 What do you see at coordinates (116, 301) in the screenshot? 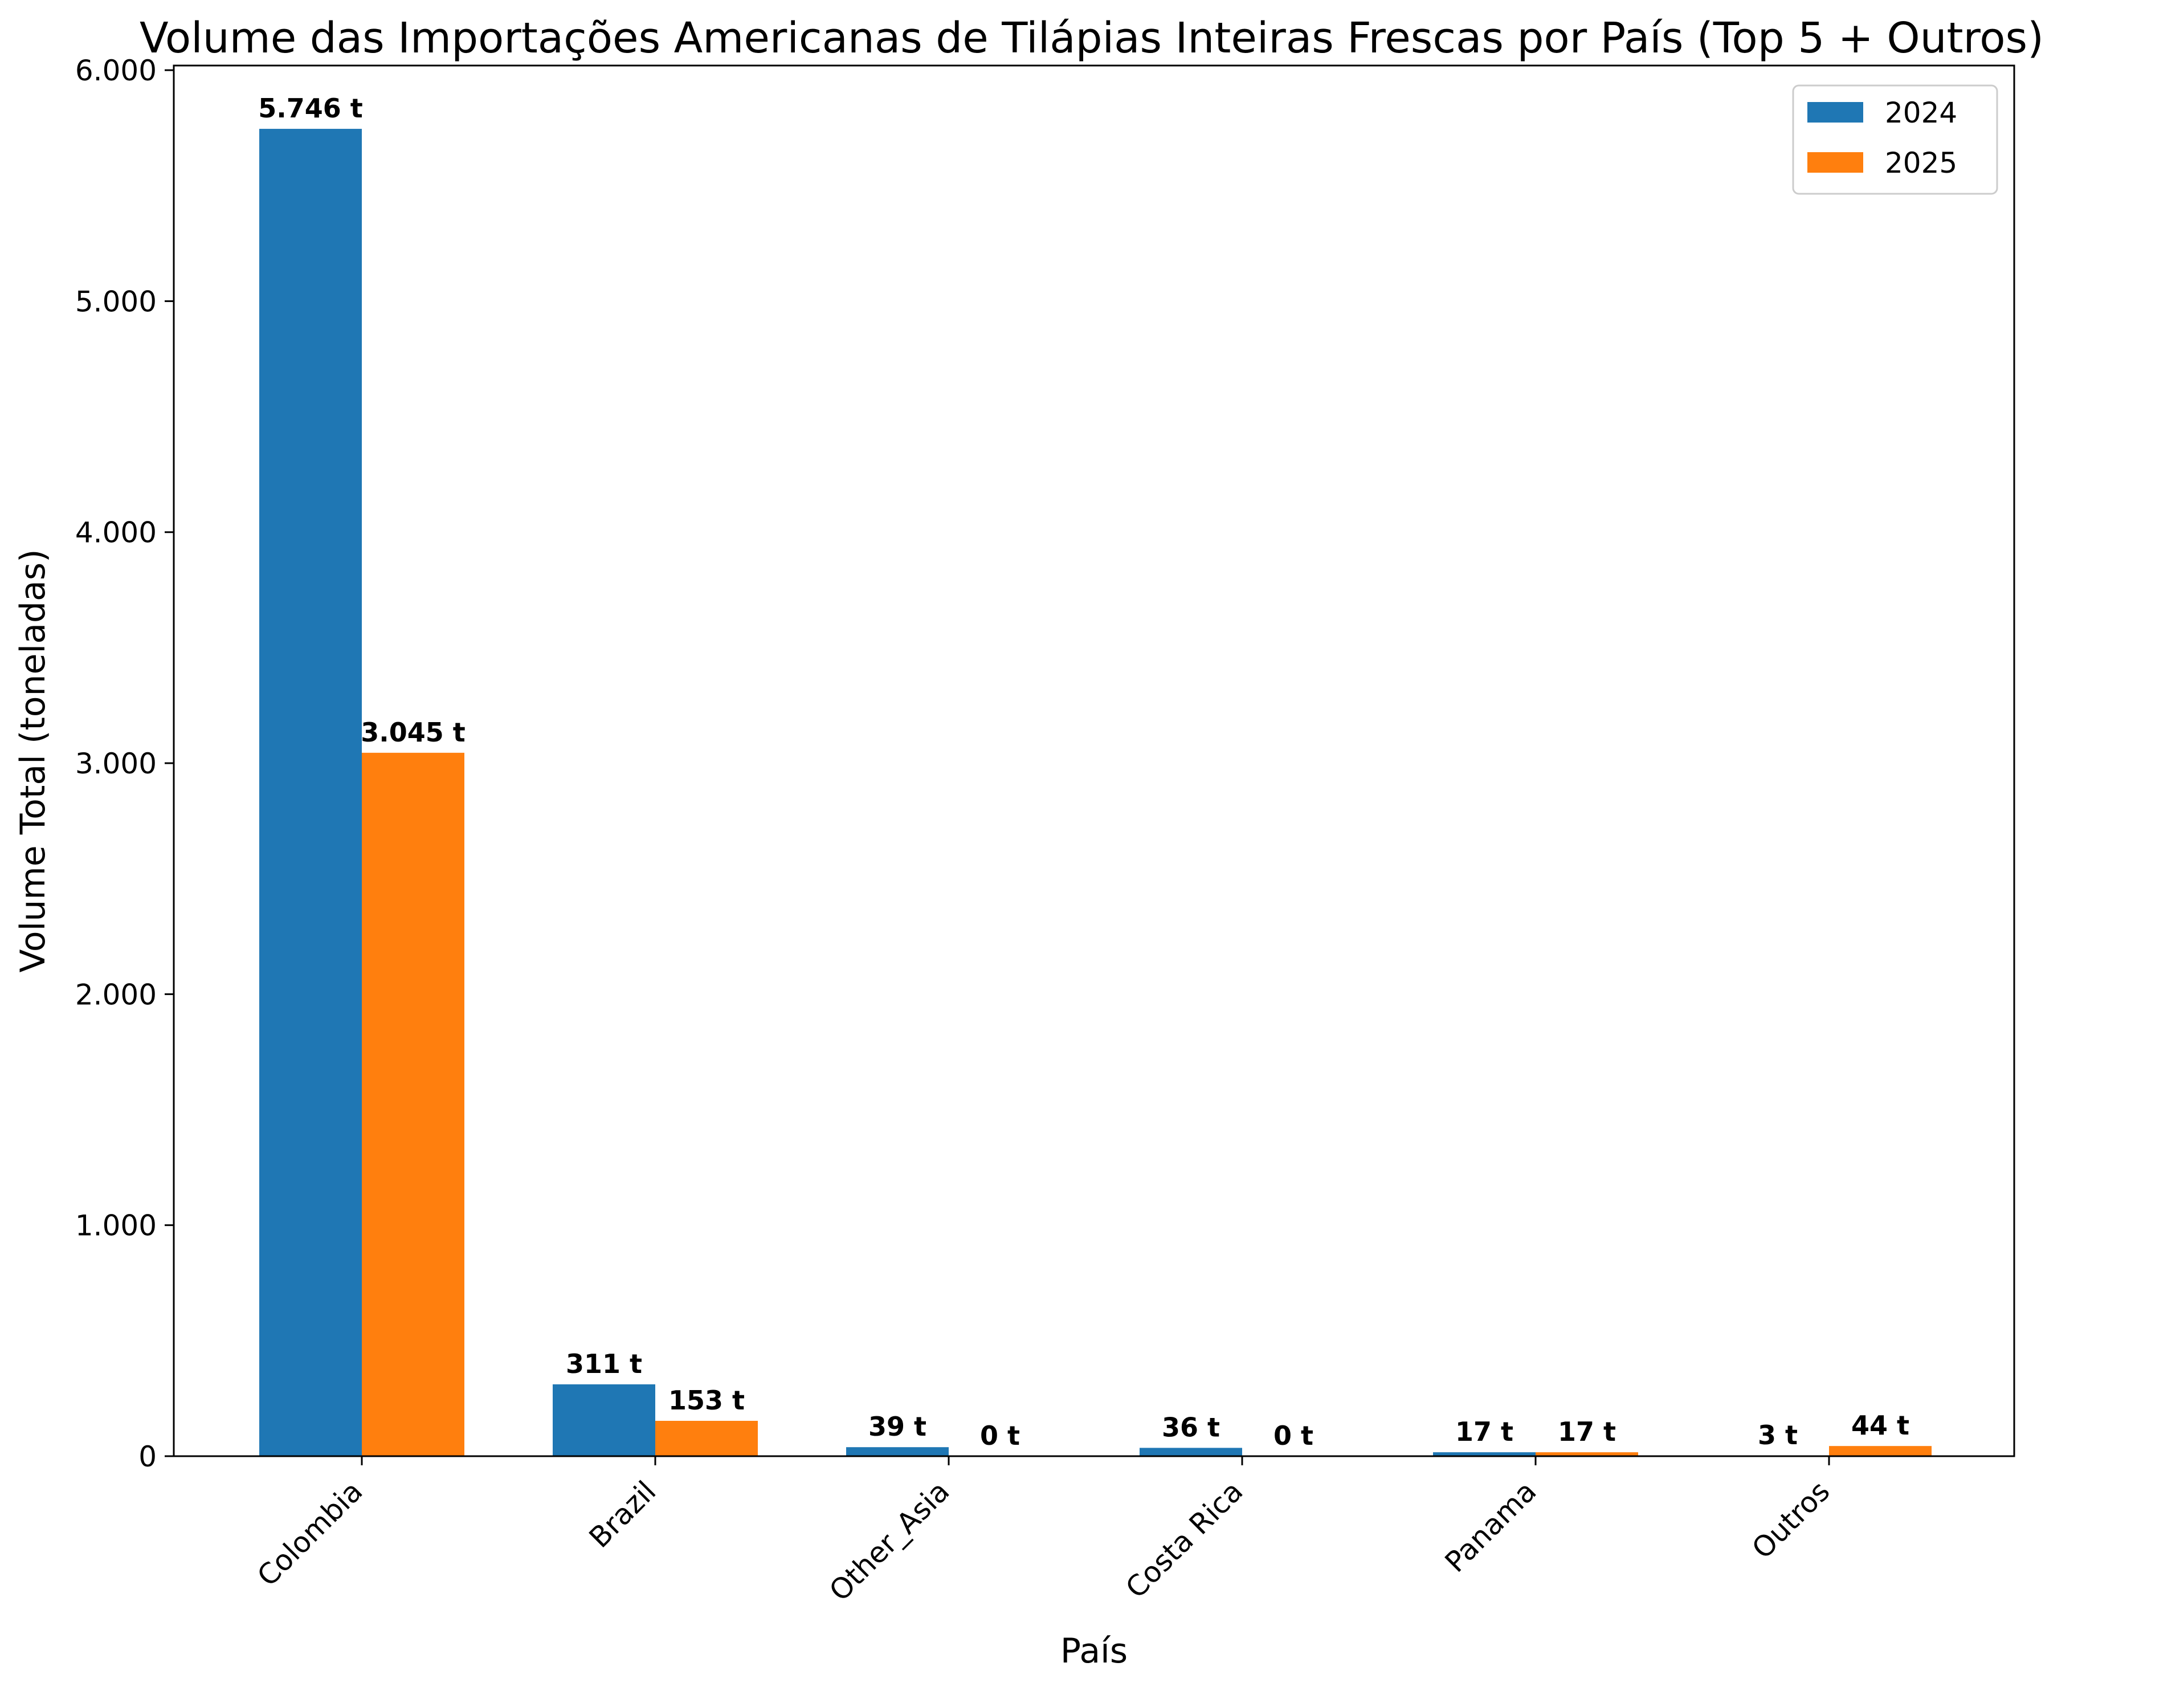
I see `y-tick-label: 5.000` at bounding box center [116, 301].